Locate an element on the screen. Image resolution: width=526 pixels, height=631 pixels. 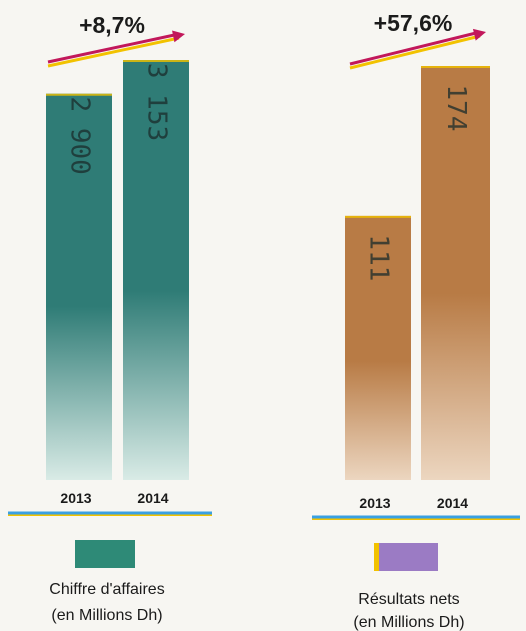
bar-value-label: 174 is located at coordinates (456, 108).